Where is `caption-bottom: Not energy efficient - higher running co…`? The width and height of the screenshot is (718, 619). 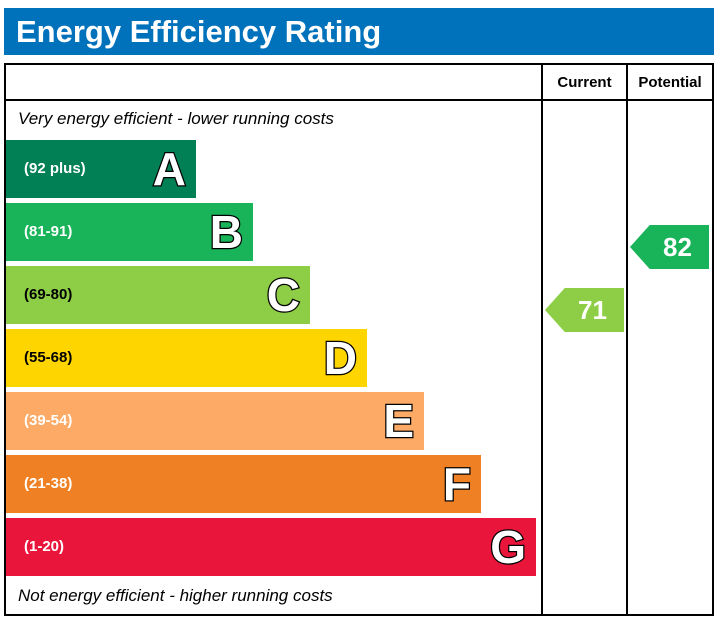
caption-bottom: Not energy efficient - higher running co… is located at coordinates (175, 595).